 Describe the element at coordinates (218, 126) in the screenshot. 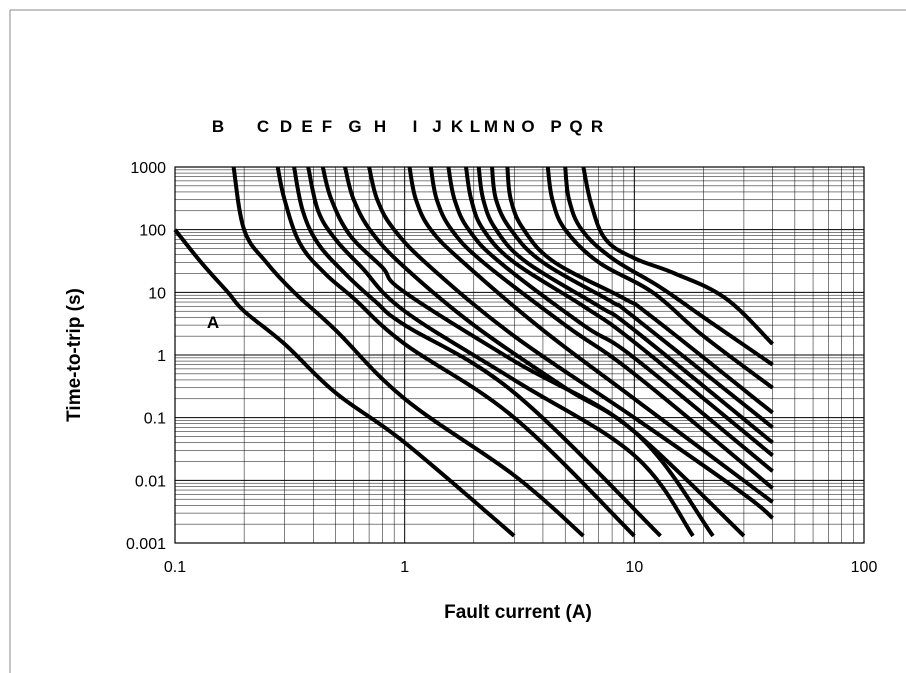

I see `curve-label-b: B` at that location.